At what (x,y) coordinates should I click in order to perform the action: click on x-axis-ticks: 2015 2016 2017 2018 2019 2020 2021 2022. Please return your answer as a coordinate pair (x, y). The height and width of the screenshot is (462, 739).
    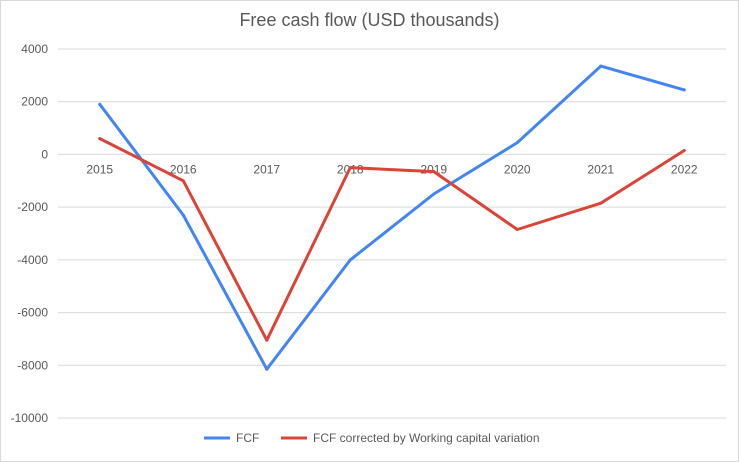
    Looking at the image, I should click on (392, 169).